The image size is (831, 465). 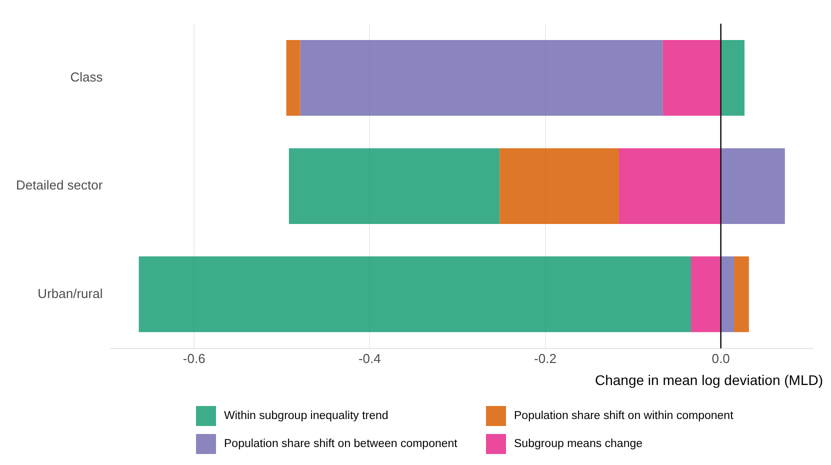 I want to click on legend-label: Population share shift on between component, so click(x=341, y=444).